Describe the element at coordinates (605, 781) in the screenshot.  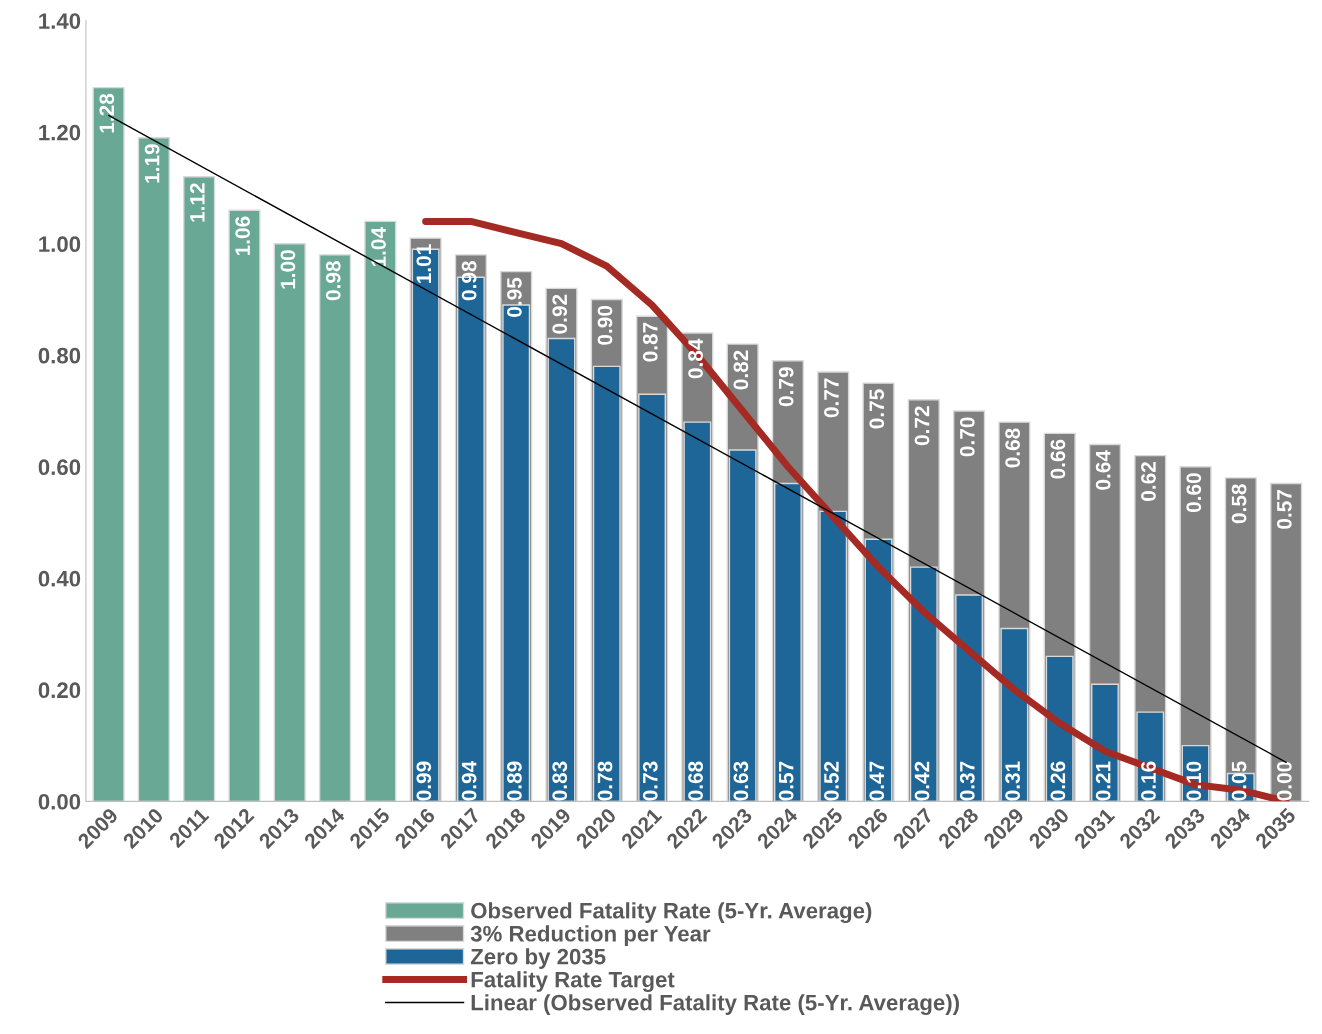
I see `data-label: 0.78` at that location.